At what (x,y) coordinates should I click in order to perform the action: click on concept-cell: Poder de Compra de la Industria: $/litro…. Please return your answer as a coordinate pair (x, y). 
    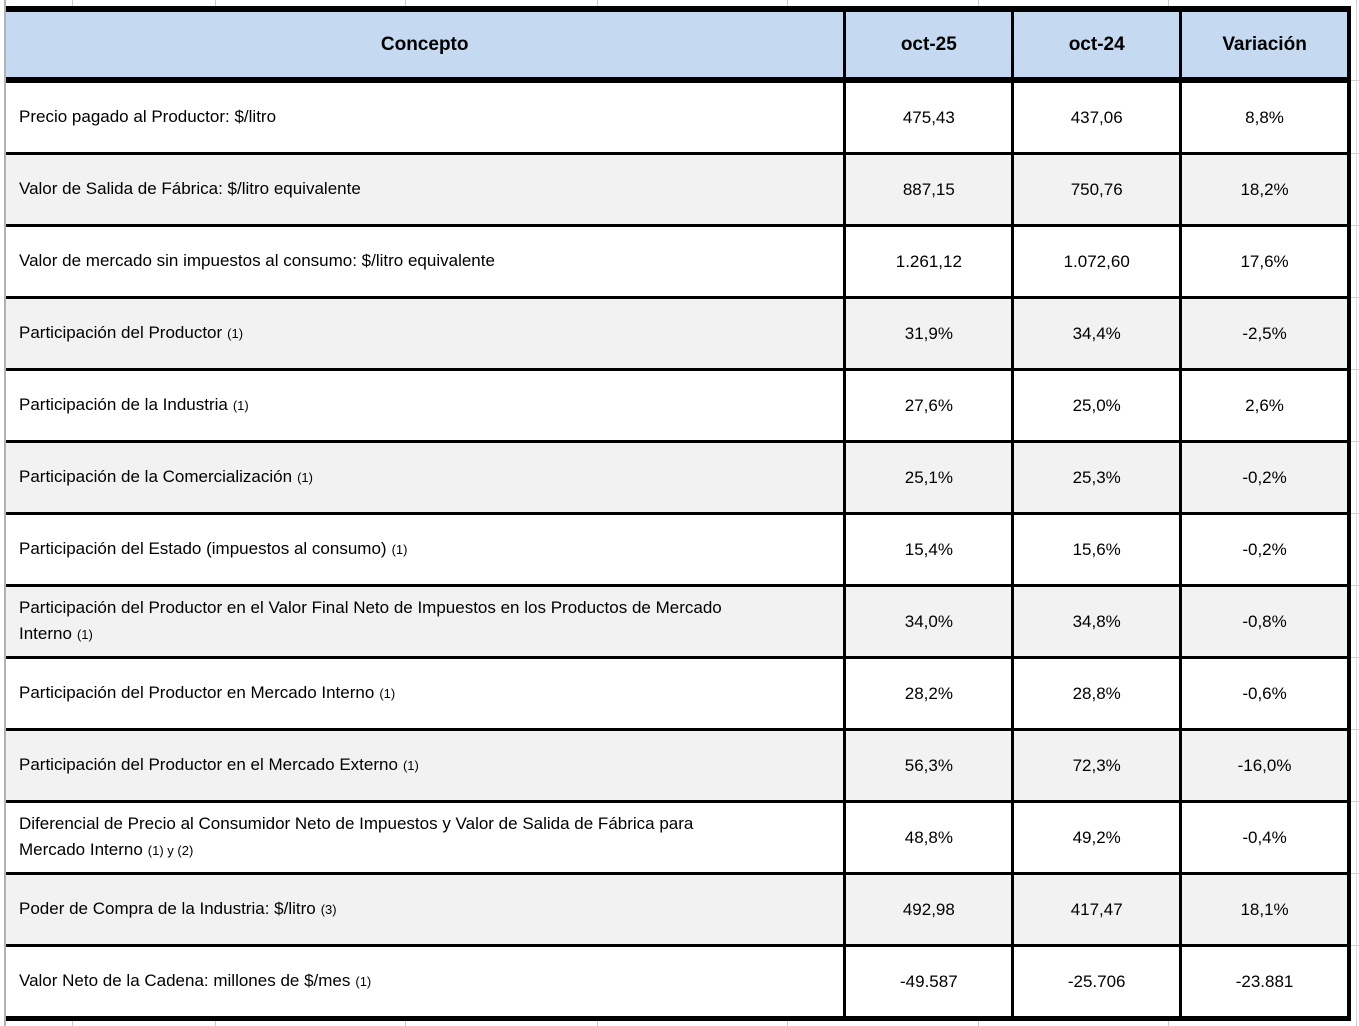
    Looking at the image, I should click on (426, 909).